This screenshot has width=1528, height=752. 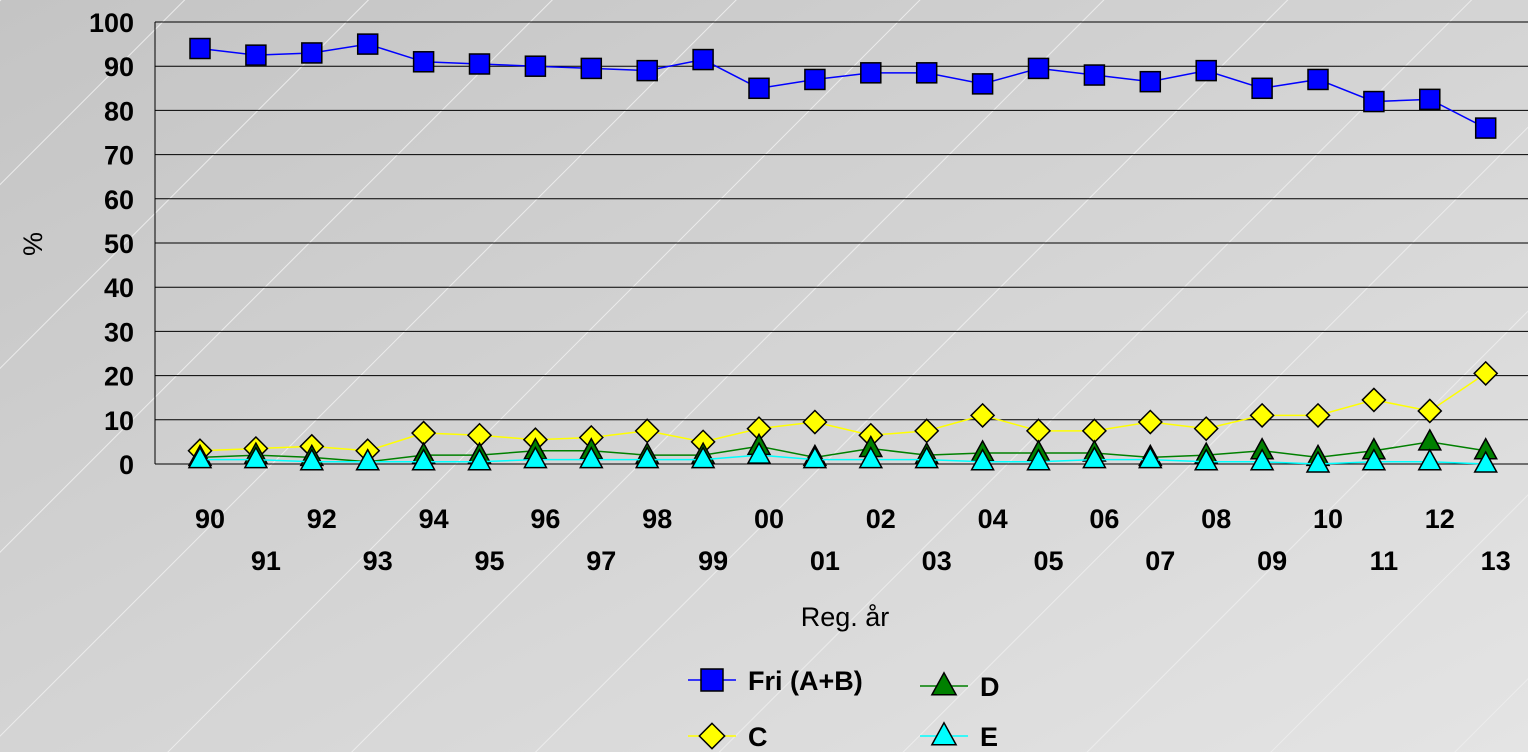 I want to click on y-axis-ticks: 0 10 20 30 40 50 60 70 80 90 100, so click(x=111, y=244).